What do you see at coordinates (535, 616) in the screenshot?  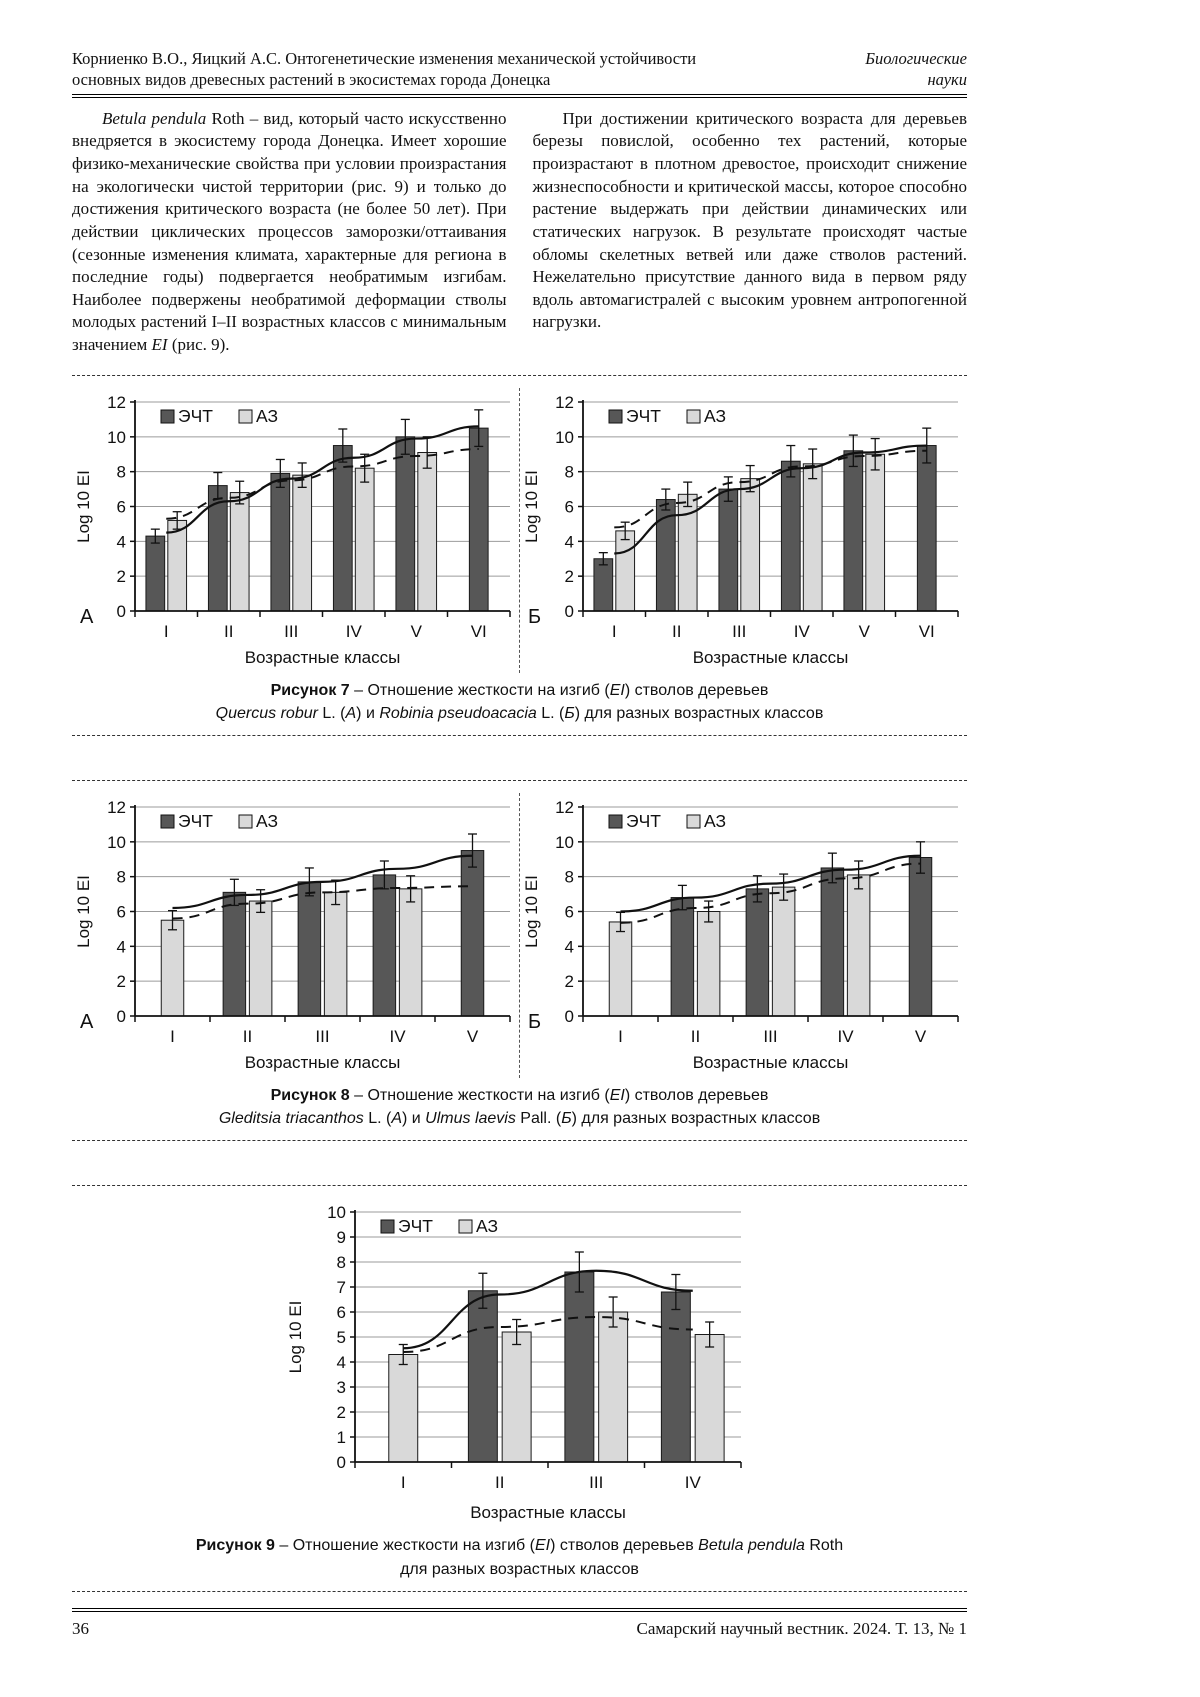 I see `figure7-panel-b-letter: Б` at bounding box center [535, 616].